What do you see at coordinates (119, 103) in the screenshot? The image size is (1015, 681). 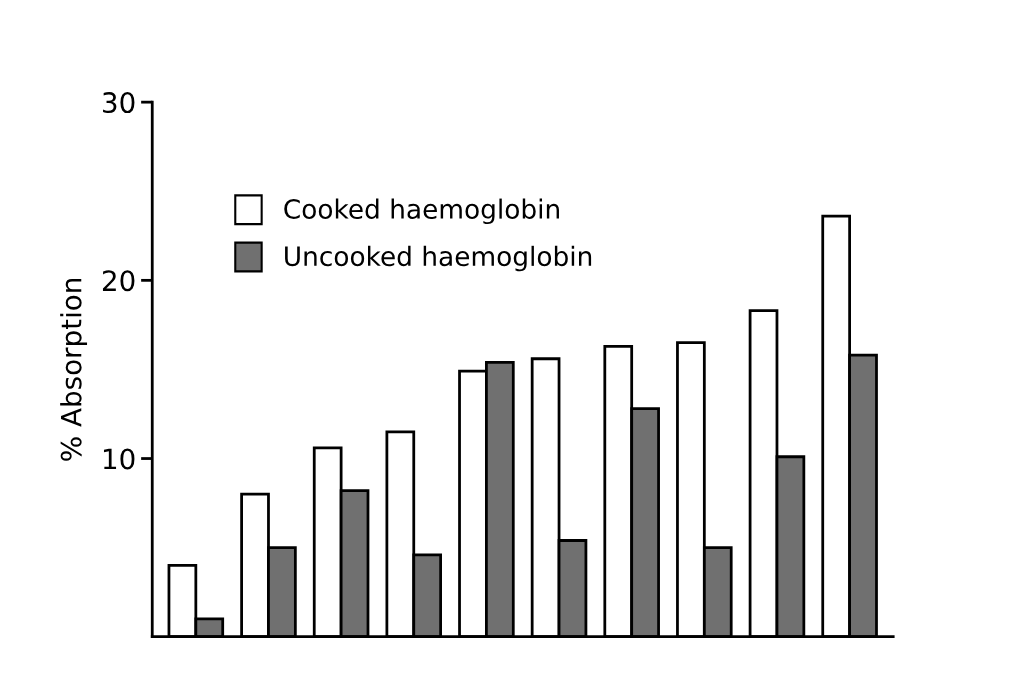 I see `y-tick-label: 30` at bounding box center [119, 103].